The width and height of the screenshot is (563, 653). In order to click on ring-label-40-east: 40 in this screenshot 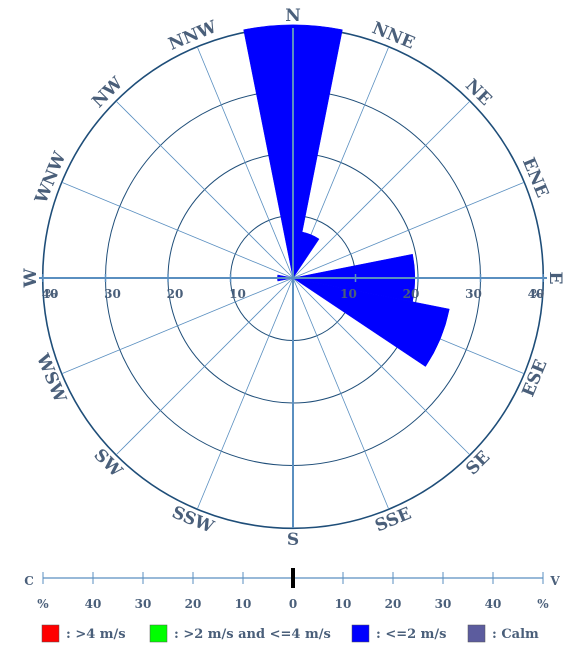, I will do `click(536, 294)`.